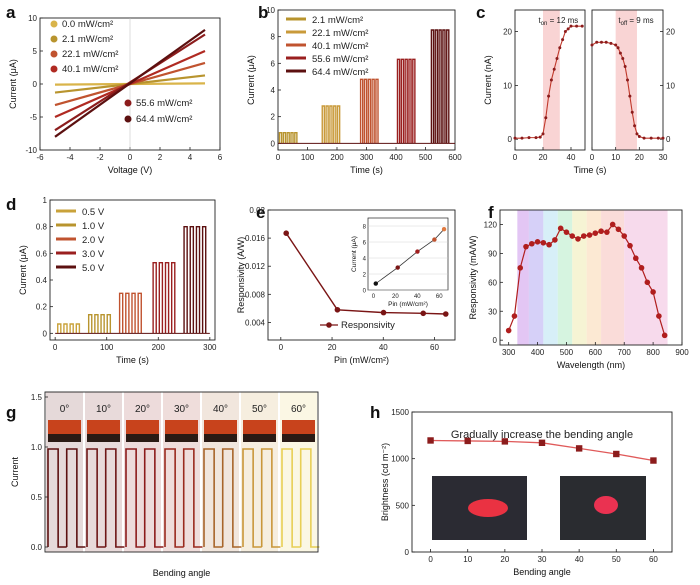  I want to click on panel-b-xtick-label: 200, so click(337, 157).